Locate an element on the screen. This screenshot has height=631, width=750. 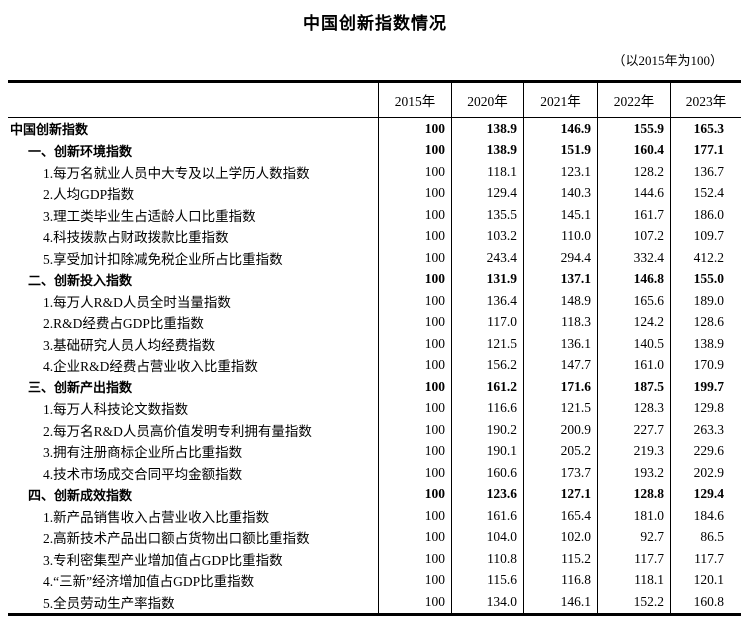
value-cell: 123.6 is located at coordinates (487, 494).